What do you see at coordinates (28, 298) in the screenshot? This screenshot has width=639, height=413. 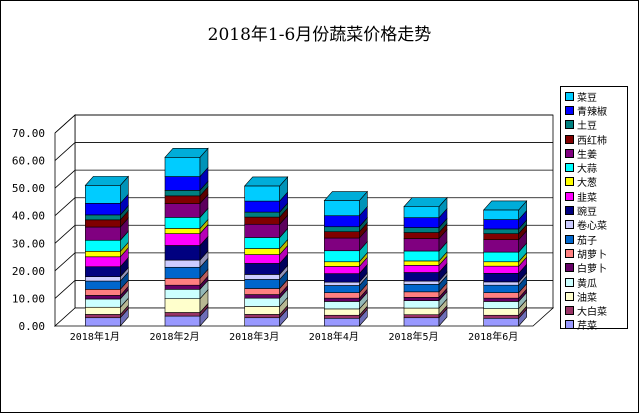 I see `y-tick-label: 10.00` at bounding box center [28, 298].